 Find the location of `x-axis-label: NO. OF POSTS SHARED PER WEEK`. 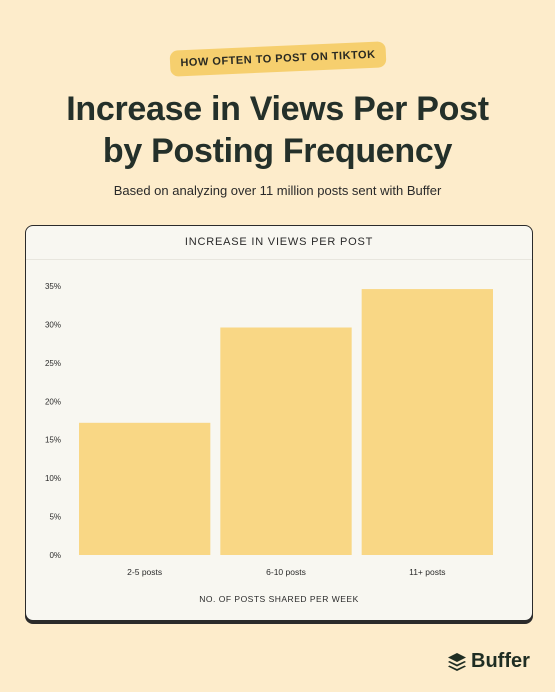

x-axis-label: NO. OF POSTS SHARED PER WEEK is located at coordinates (278, 599).